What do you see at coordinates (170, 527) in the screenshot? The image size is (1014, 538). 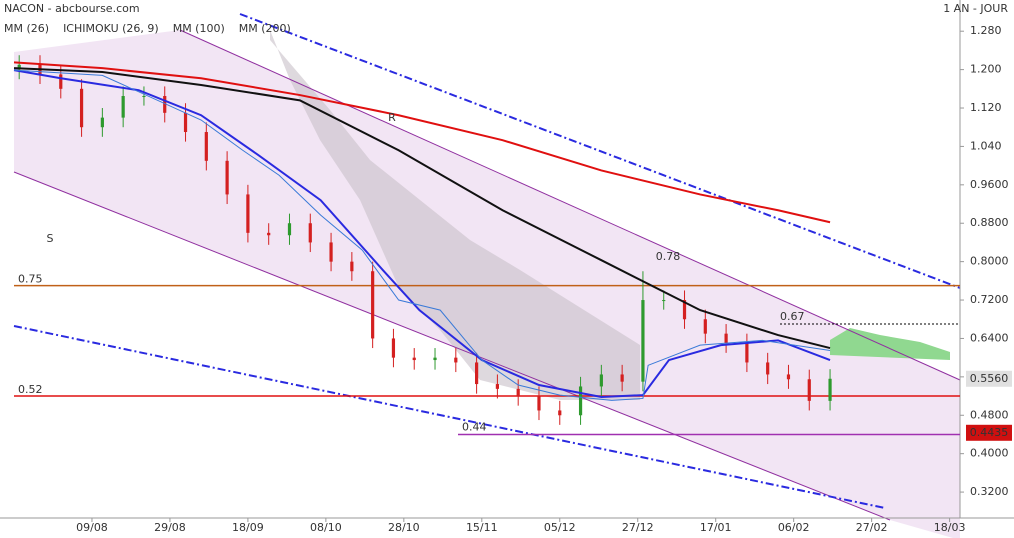 I see `x-tick-label: 29/08` at bounding box center [170, 527].